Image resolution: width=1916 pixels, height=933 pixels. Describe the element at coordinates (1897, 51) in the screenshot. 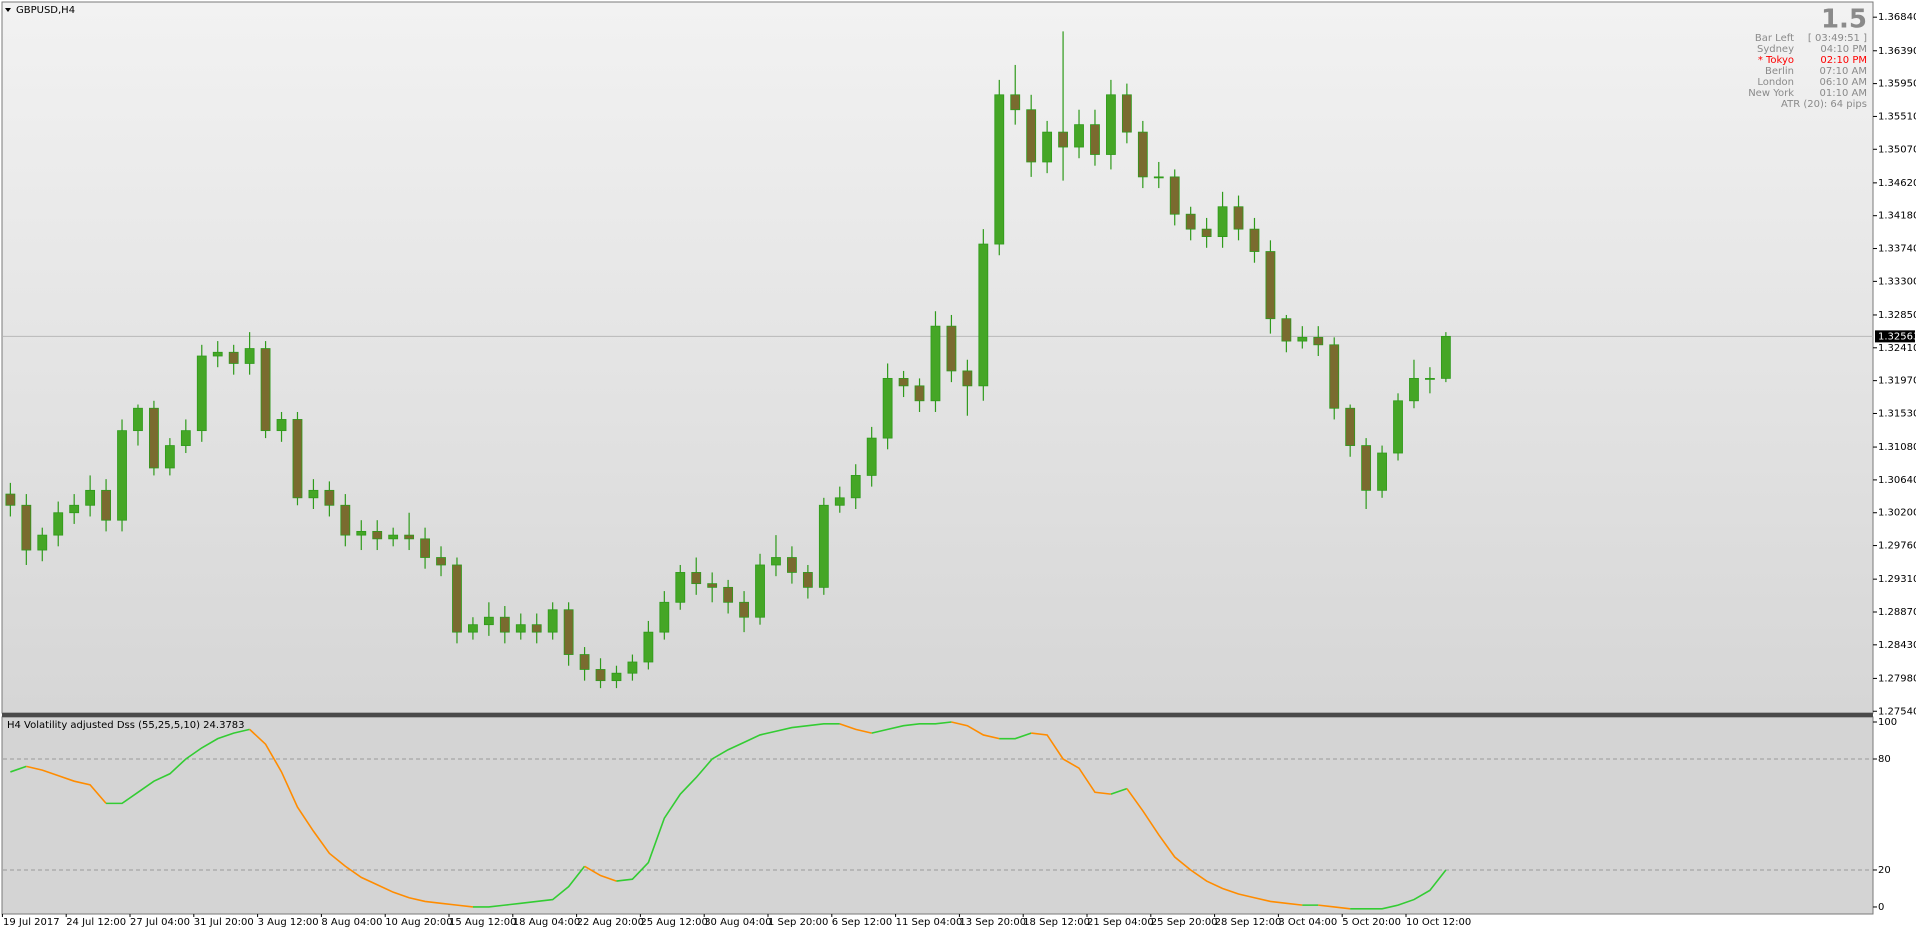

I see `y-tick-label: 1.36390` at that location.